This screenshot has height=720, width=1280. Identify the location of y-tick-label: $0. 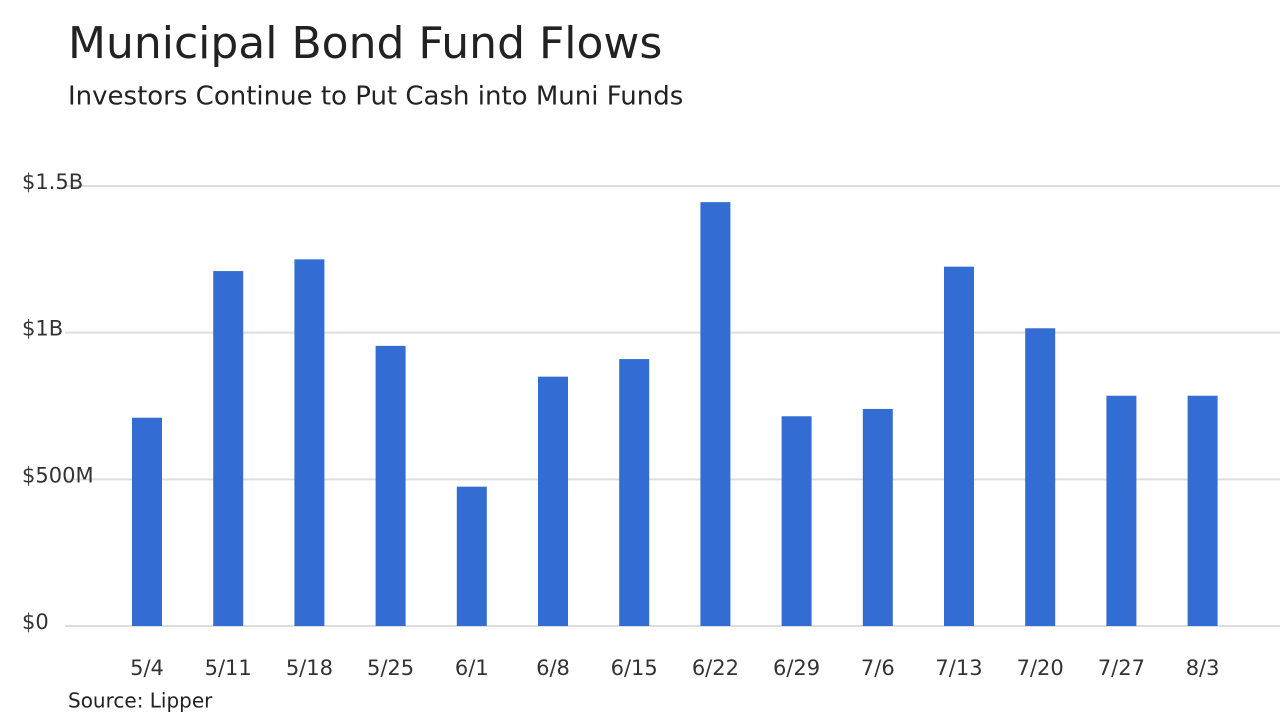
(35, 622).